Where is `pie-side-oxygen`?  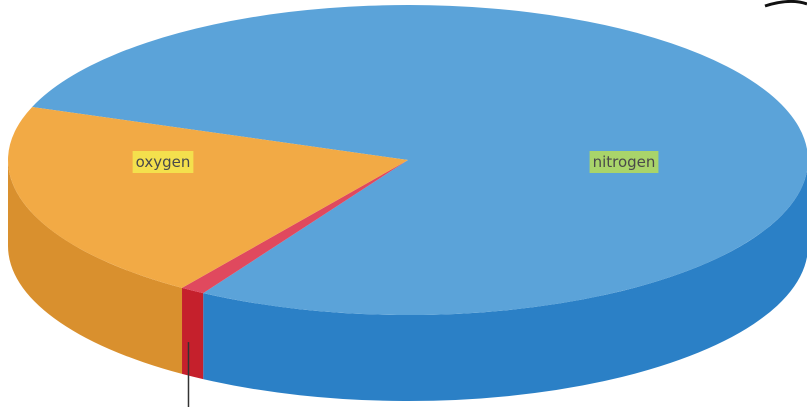
pie-side-oxygen is located at coordinates (95, 267).